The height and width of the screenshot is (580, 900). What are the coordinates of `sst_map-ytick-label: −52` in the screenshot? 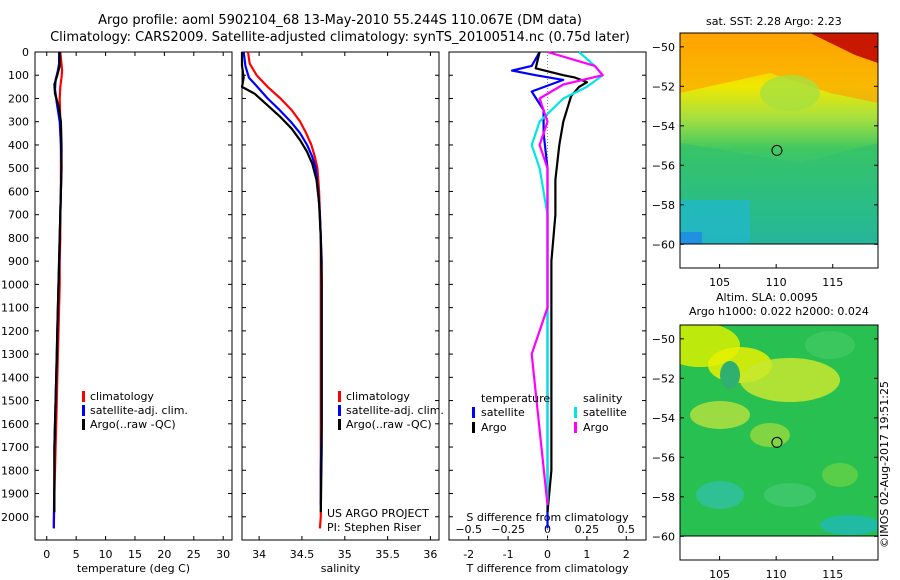 It's located at (663, 86).